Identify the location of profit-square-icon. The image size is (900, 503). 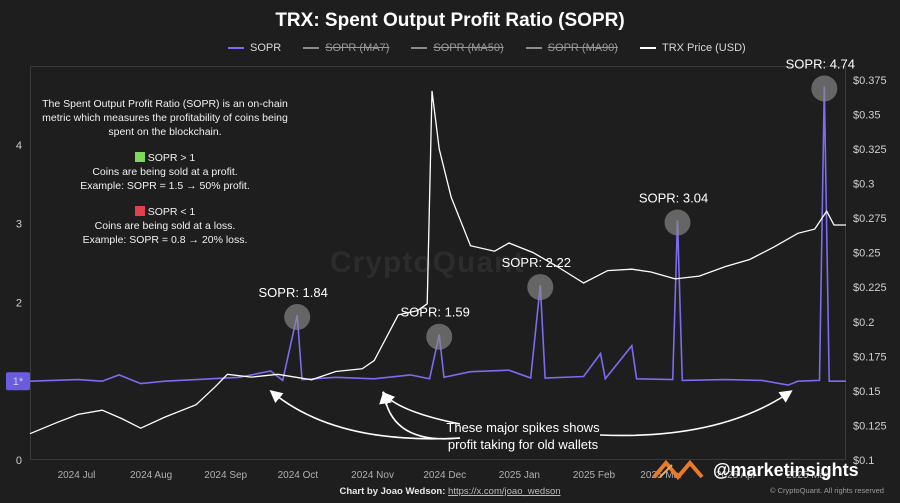
(139, 157).